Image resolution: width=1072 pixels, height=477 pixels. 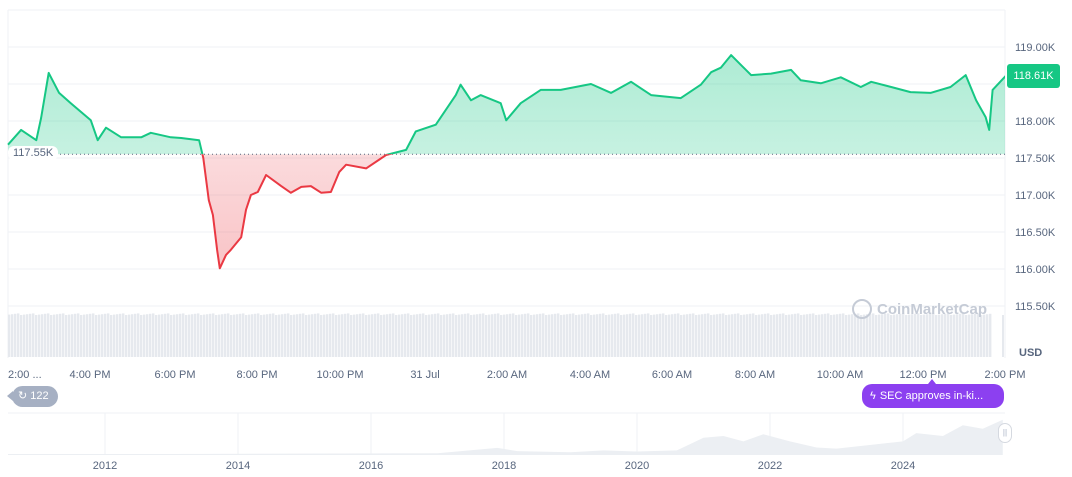 I want to click on currency-label: USD, so click(x=1031, y=353).